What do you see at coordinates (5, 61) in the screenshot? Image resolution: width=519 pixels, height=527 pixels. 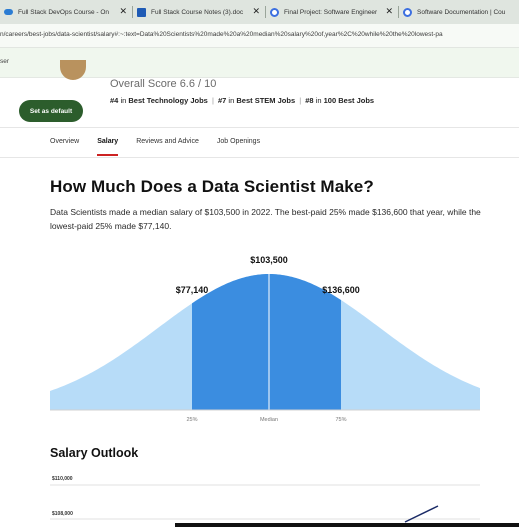 I see `infobar-text: ser` at bounding box center [5, 61].